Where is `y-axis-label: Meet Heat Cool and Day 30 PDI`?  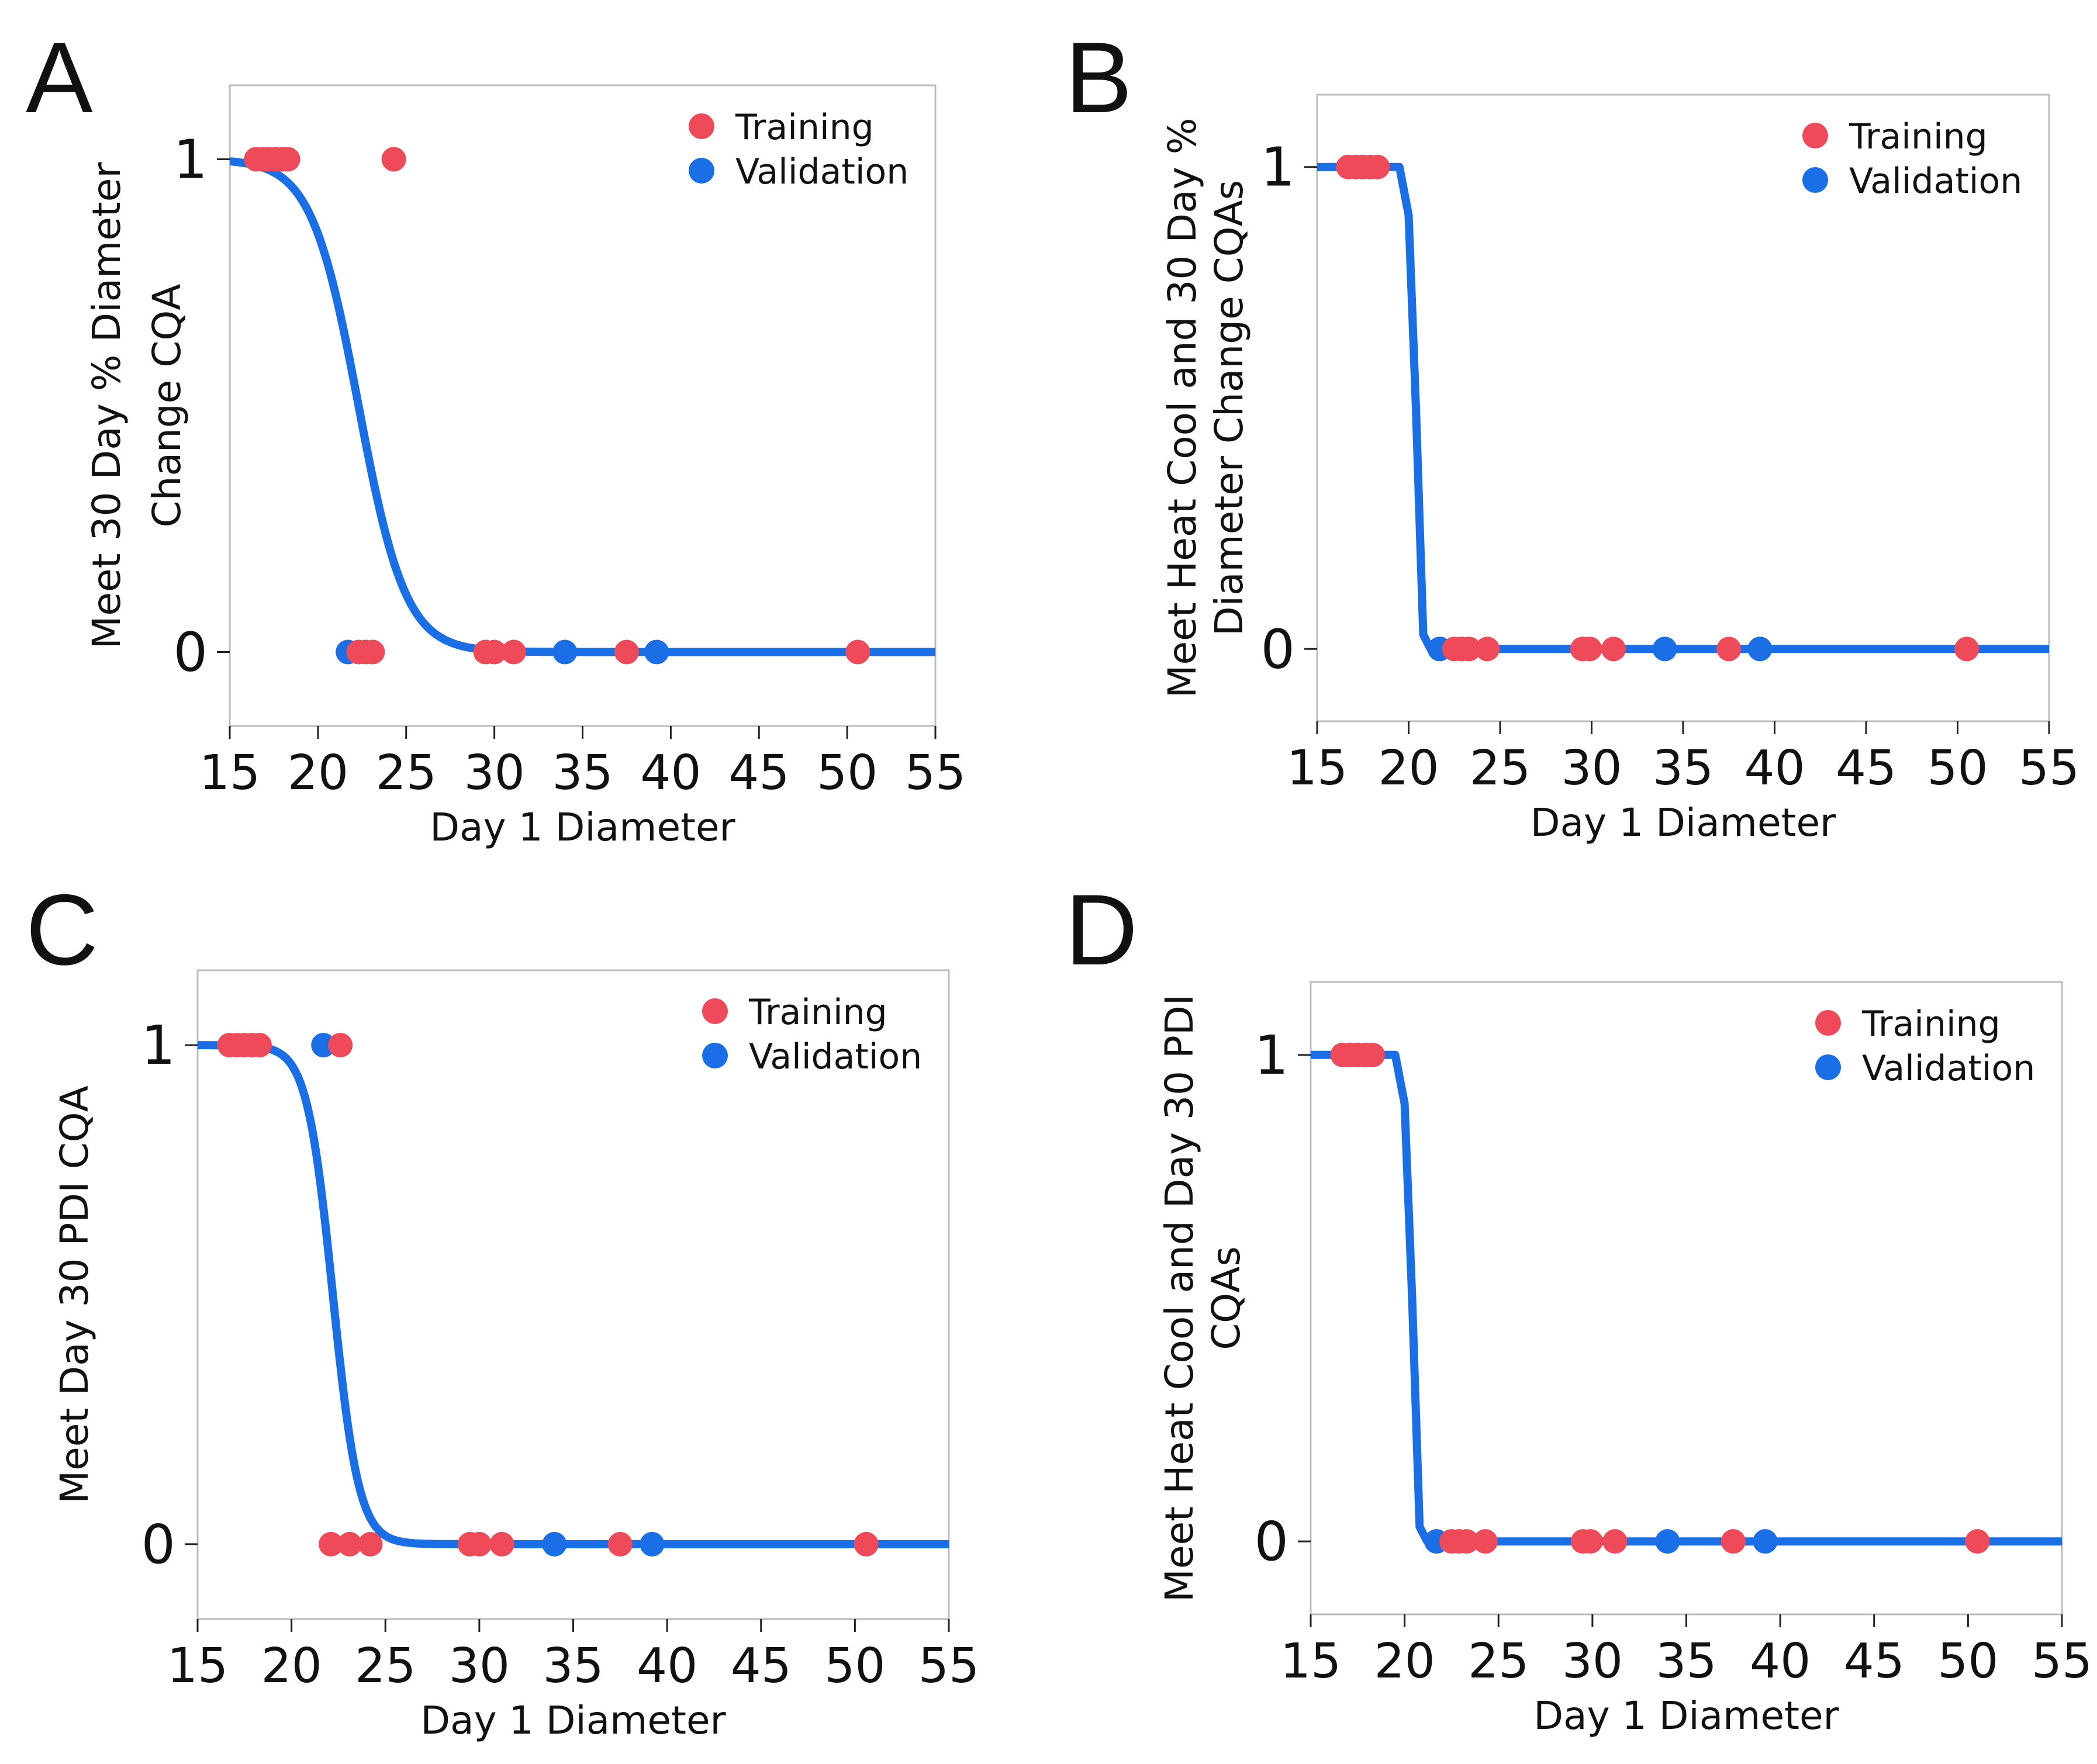
y-axis-label: Meet Heat Cool and Day 30 PDI is located at coordinates (1179, 1298).